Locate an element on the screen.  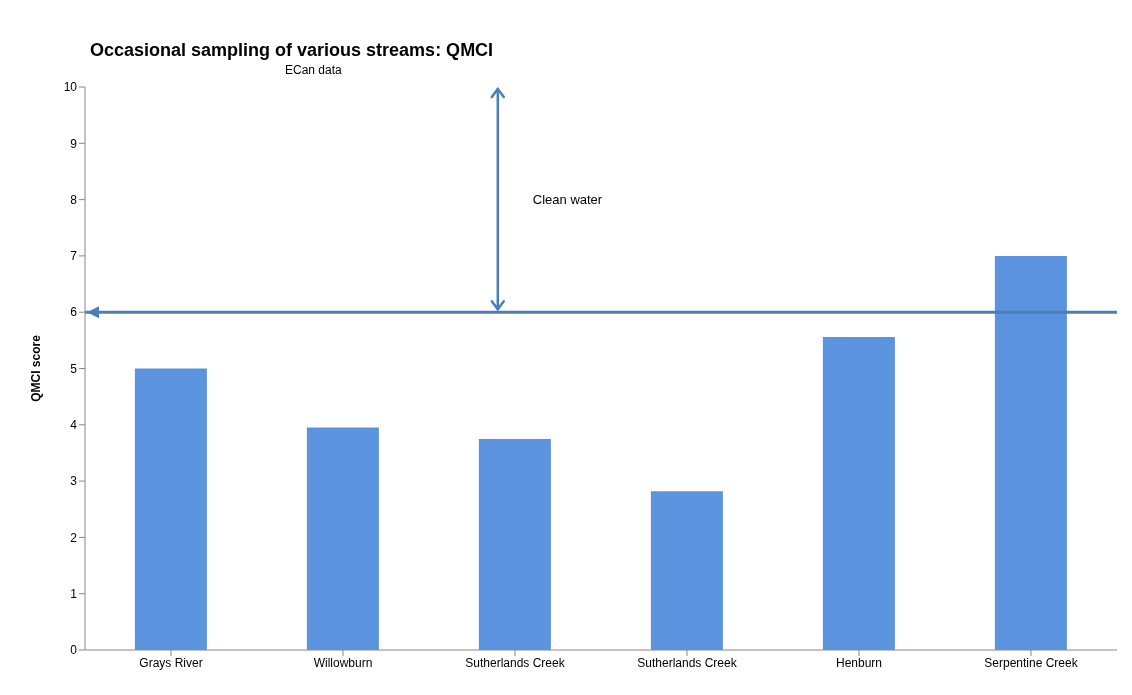
x-tick-label: Henburn is located at coordinates (859, 662).